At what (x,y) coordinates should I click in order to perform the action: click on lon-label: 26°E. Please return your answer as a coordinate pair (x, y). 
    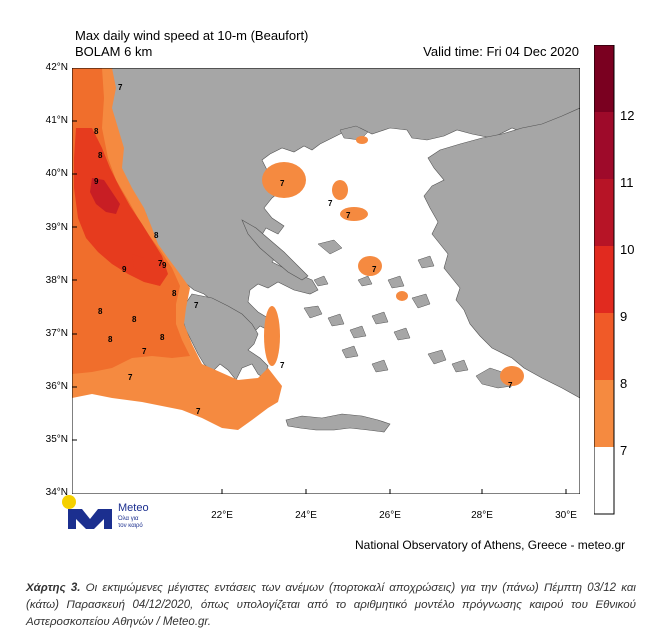
    Looking at the image, I should click on (390, 515).